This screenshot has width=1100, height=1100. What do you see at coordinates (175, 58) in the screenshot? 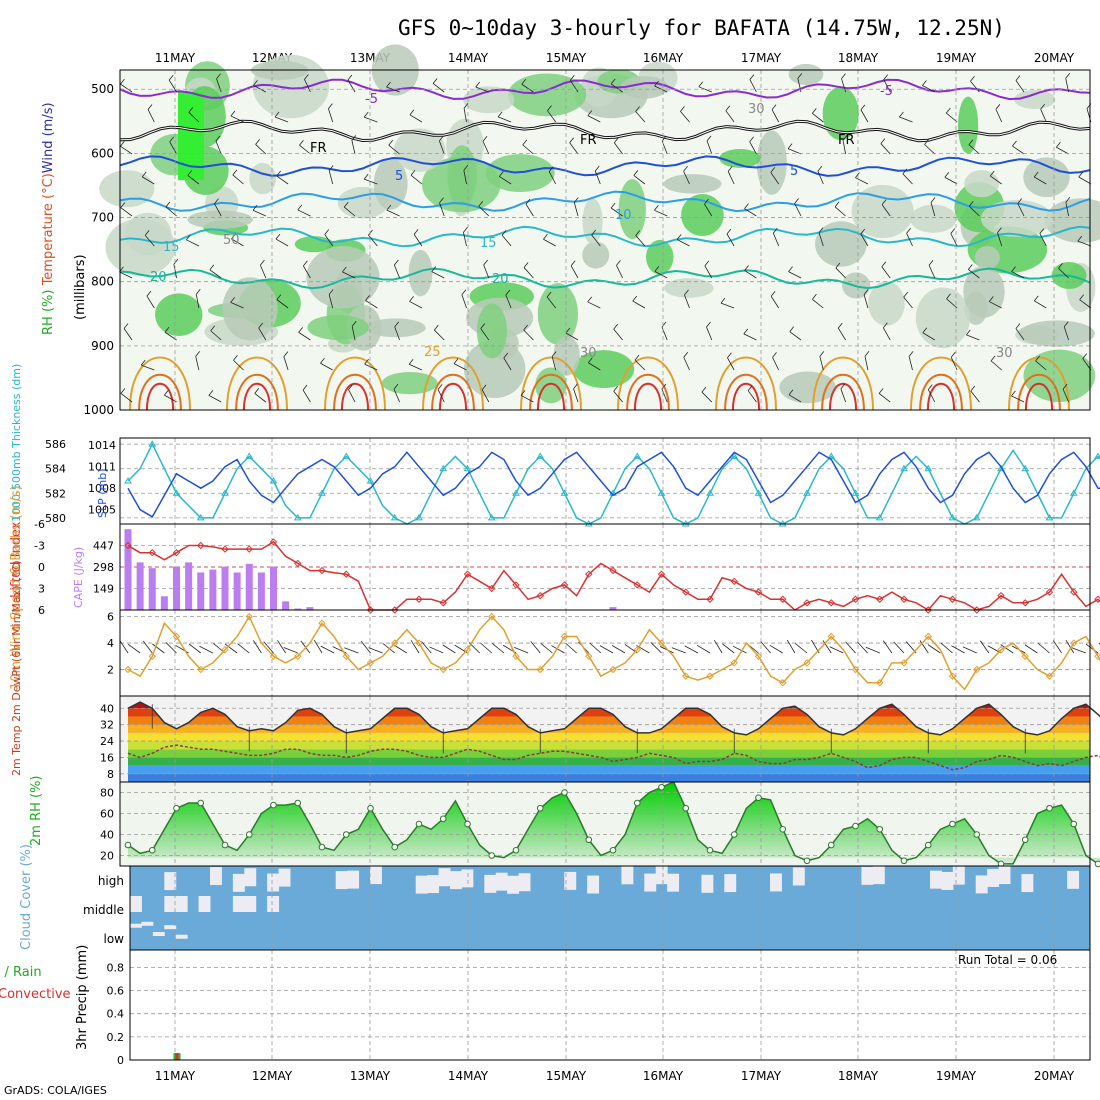
I see `top-date-label: 11MAY` at bounding box center [175, 58].